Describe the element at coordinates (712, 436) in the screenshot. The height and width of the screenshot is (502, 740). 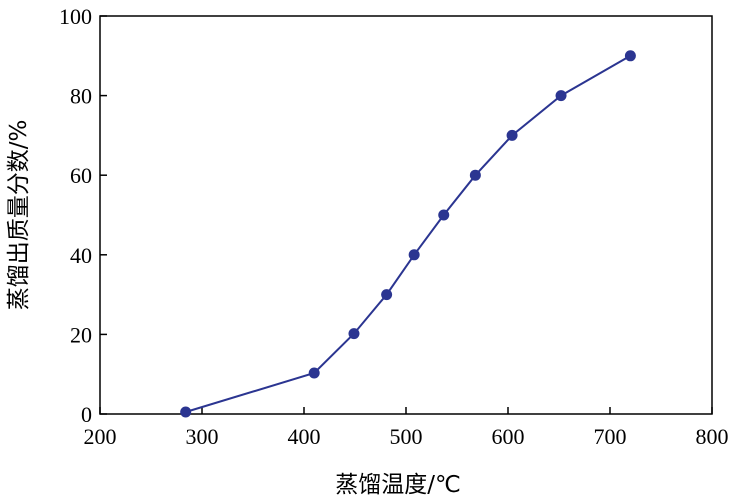
I see `x-tick-label: 800` at that location.